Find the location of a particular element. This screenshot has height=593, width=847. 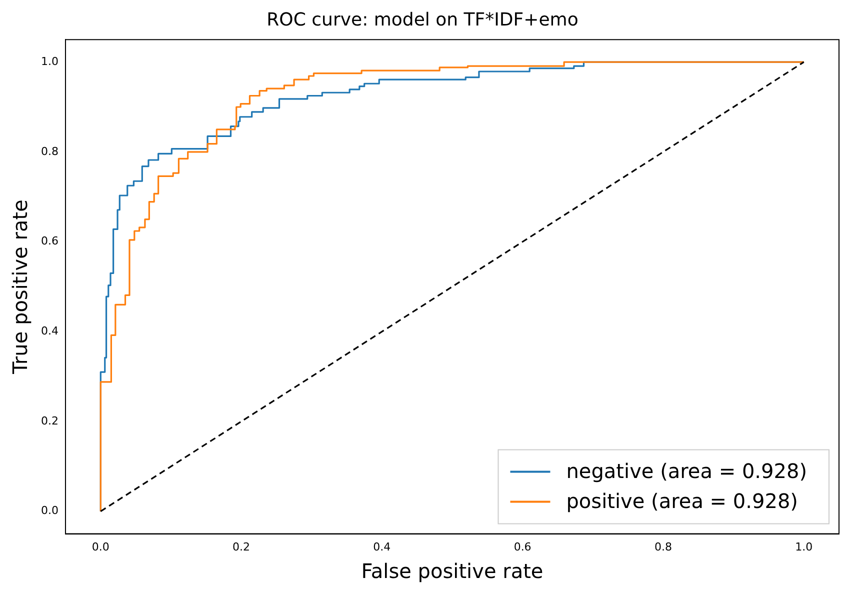

x-tick-label: 0.6 is located at coordinates (523, 547).